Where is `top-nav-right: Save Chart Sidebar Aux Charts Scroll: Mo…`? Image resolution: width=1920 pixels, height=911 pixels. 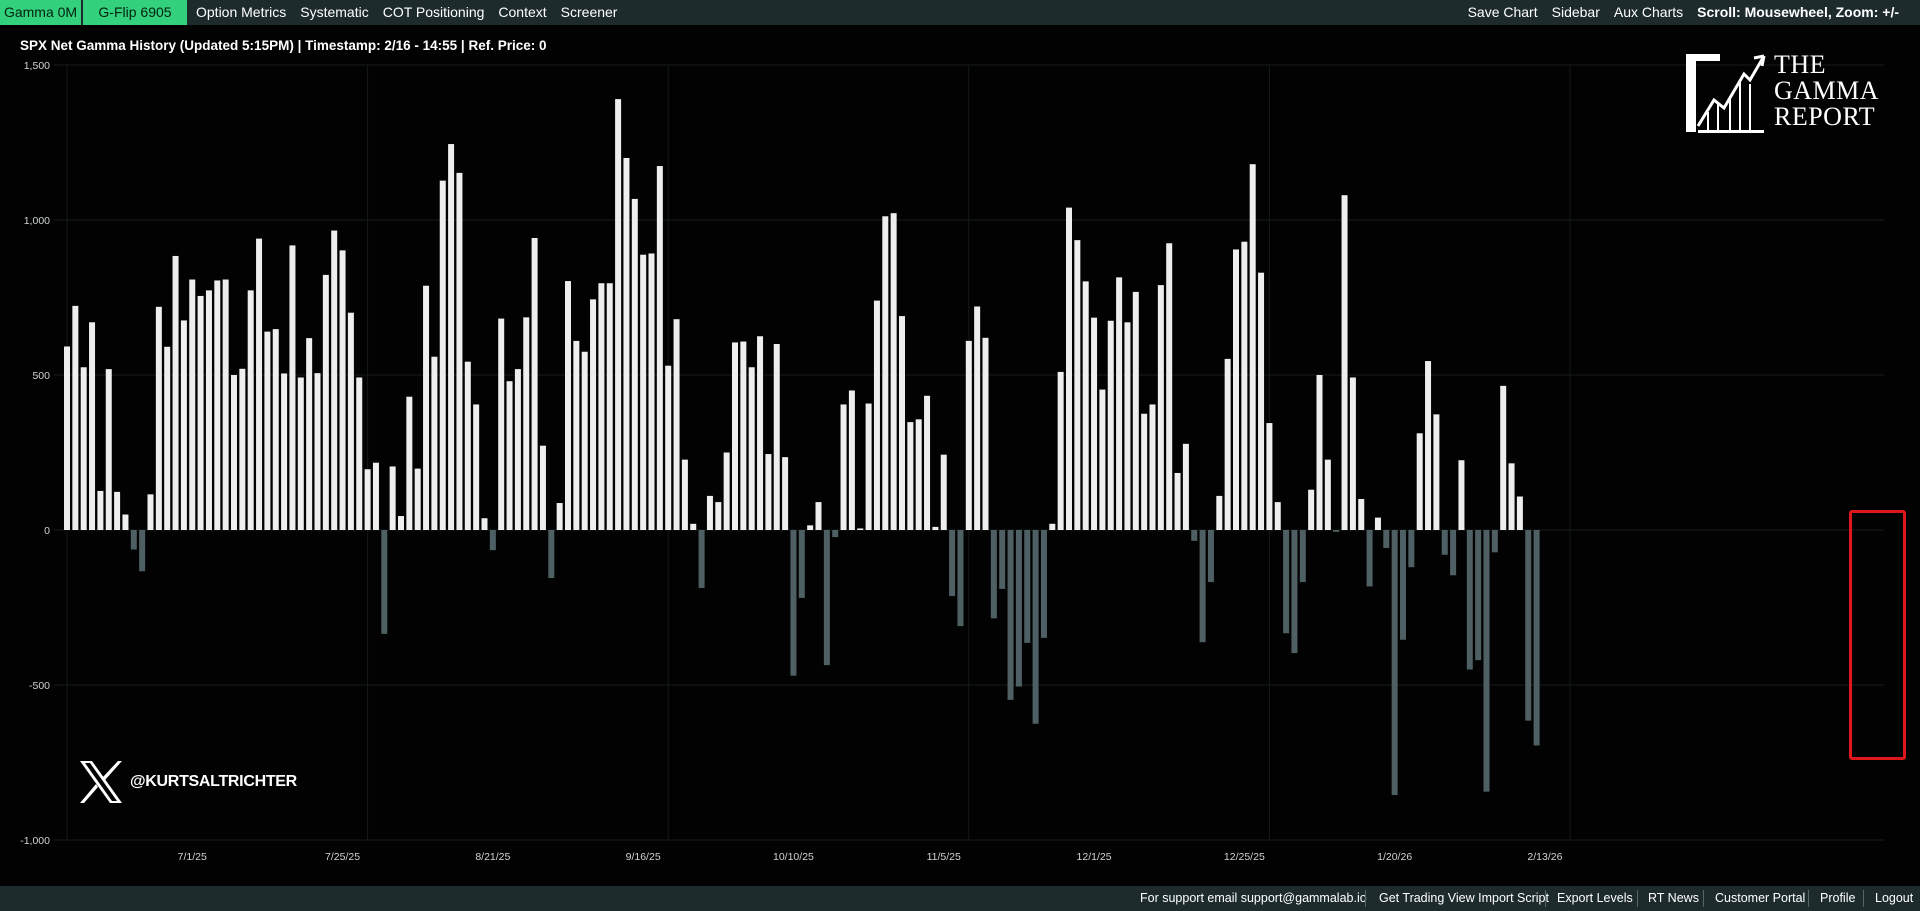 top-nav-right: Save Chart Sidebar Aux Charts Scroll: Mo… is located at coordinates (1683, 12).